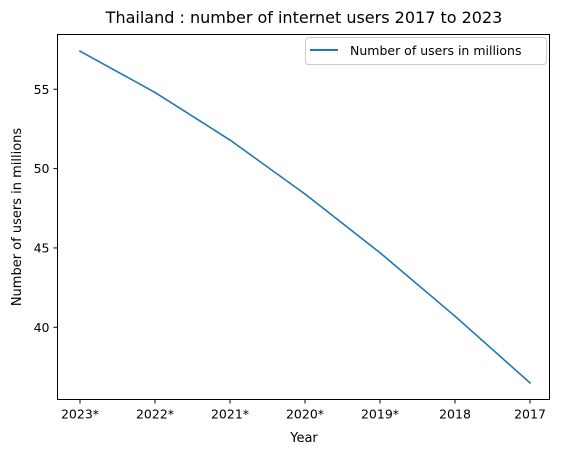 Image resolution: width=562 pixels, height=455 pixels. Describe the element at coordinates (530, 414) in the screenshot. I see `x-tick-label: 2017` at that location.